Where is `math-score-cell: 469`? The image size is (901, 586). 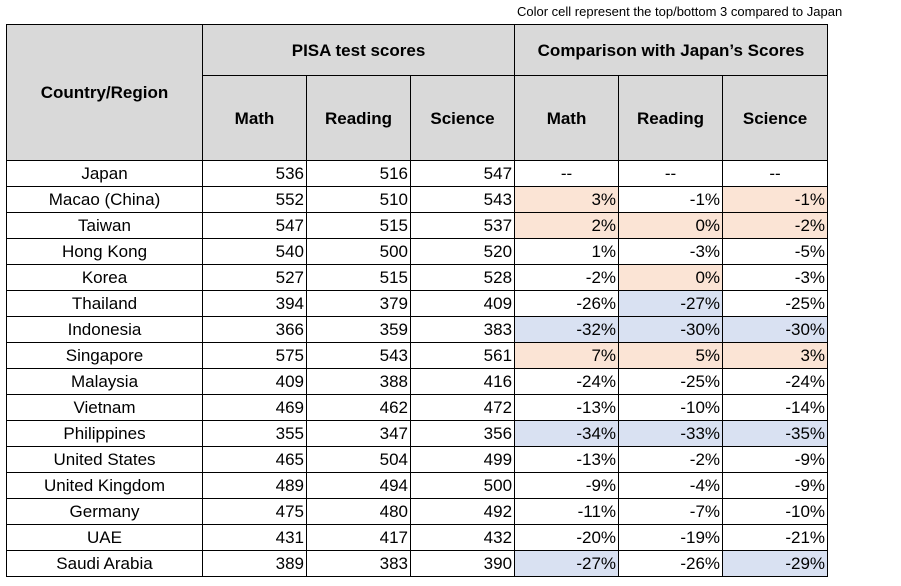 math-score-cell: 469 is located at coordinates (254, 407).